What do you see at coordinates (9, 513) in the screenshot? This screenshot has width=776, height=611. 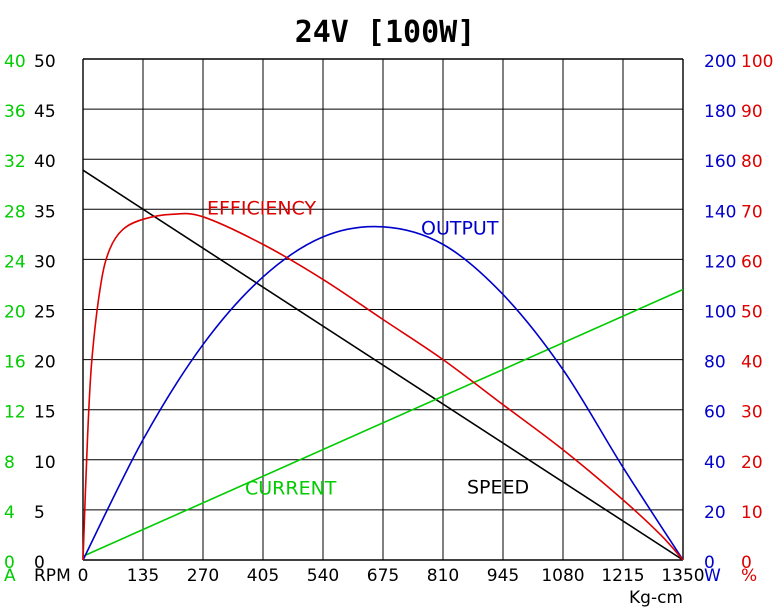 I see `y-tick-label-current: 4` at bounding box center [9, 513].